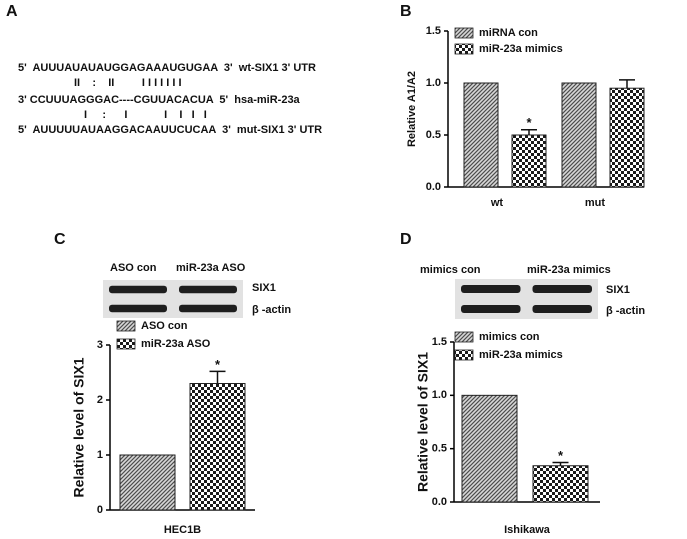 Image resolution: width=687 pixels, height=539 pixels. I want to click on panel-label: A, so click(12, 11).